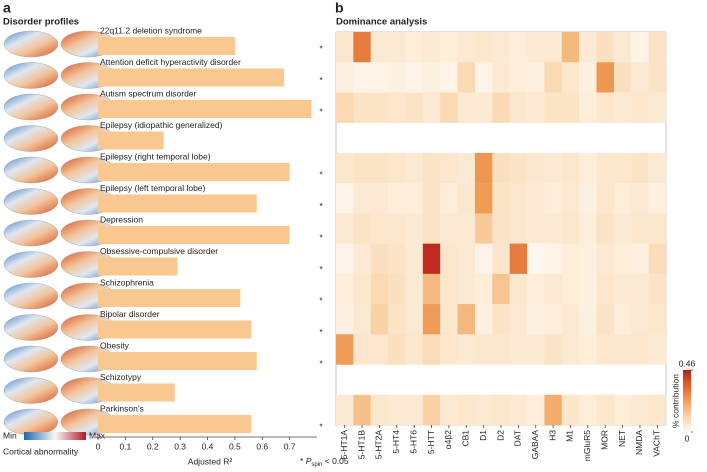 The height and width of the screenshot is (472, 707). What do you see at coordinates (316, 465) in the screenshot?
I see `note-sub: spin` at bounding box center [316, 465].